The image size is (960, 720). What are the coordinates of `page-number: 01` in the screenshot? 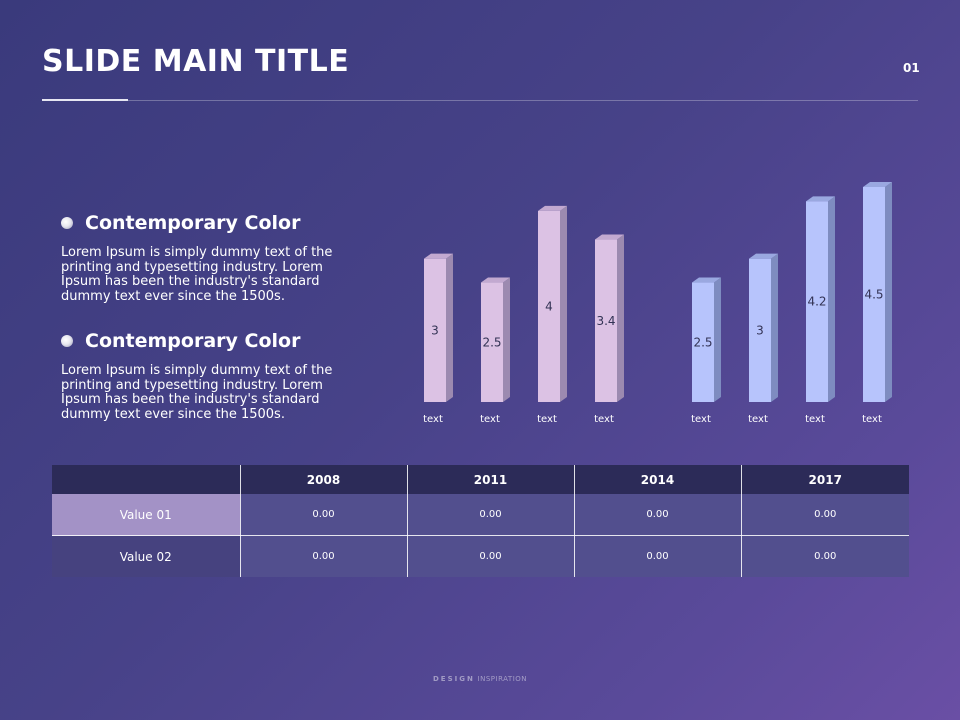 It's located at (911, 68).